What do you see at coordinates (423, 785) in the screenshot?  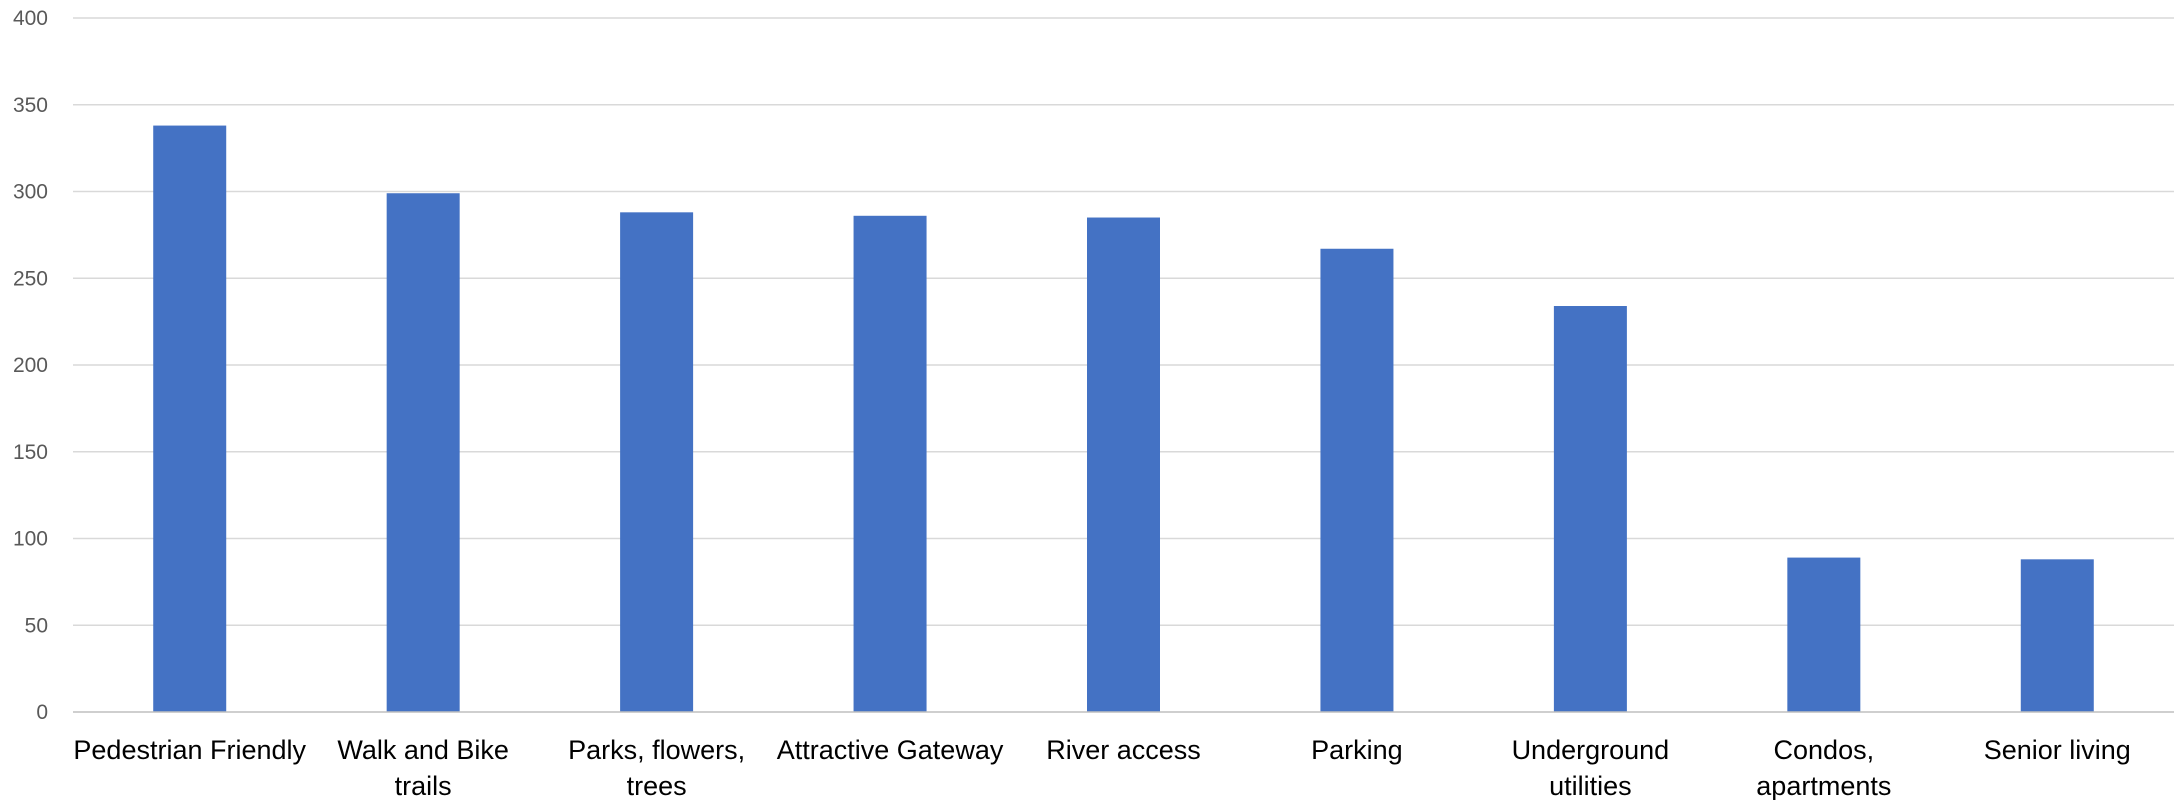 I see `category-label-line: trails` at bounding box center [423, 785].